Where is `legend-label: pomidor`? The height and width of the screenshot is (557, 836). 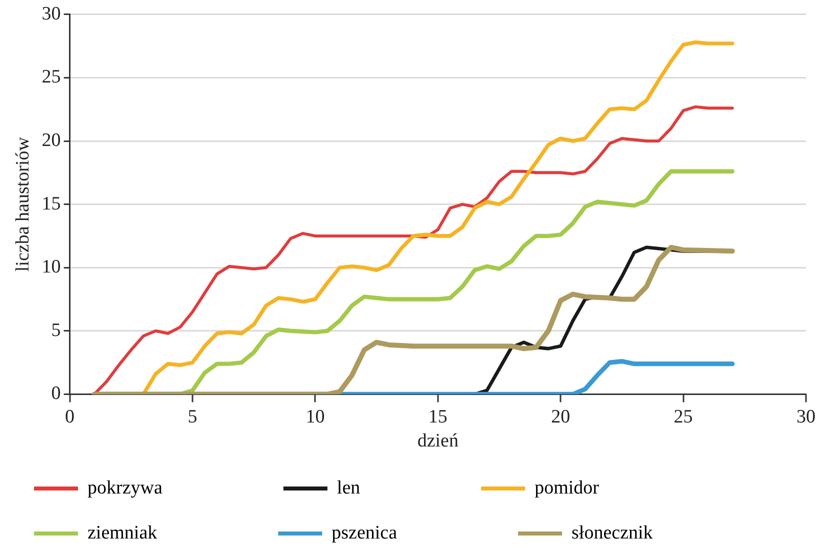
legend-label: pomidor is located at coordinates (614, 487).